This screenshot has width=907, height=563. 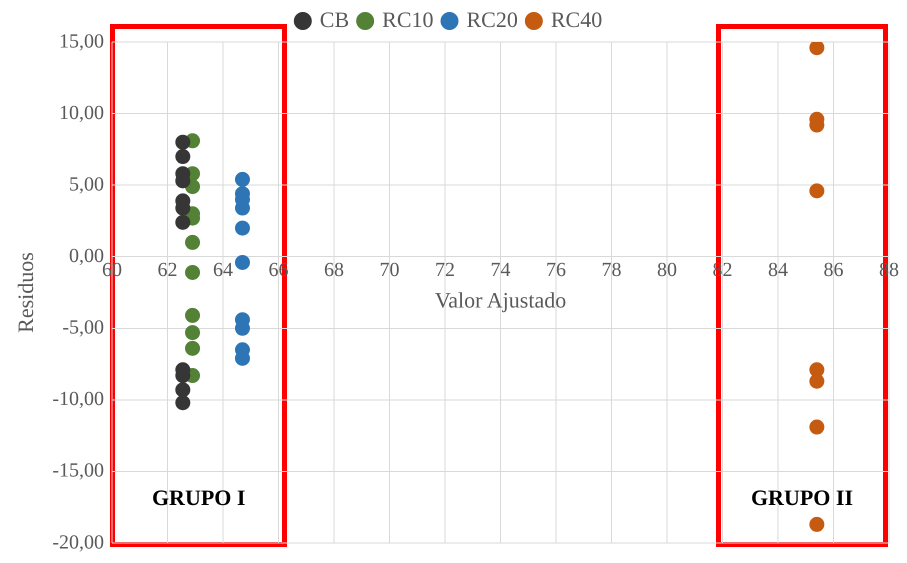 What do you see at coordinates (78, 542) in the screenshot?
I see `y-tick-label: -20,00` at bounding box center [78, 542].